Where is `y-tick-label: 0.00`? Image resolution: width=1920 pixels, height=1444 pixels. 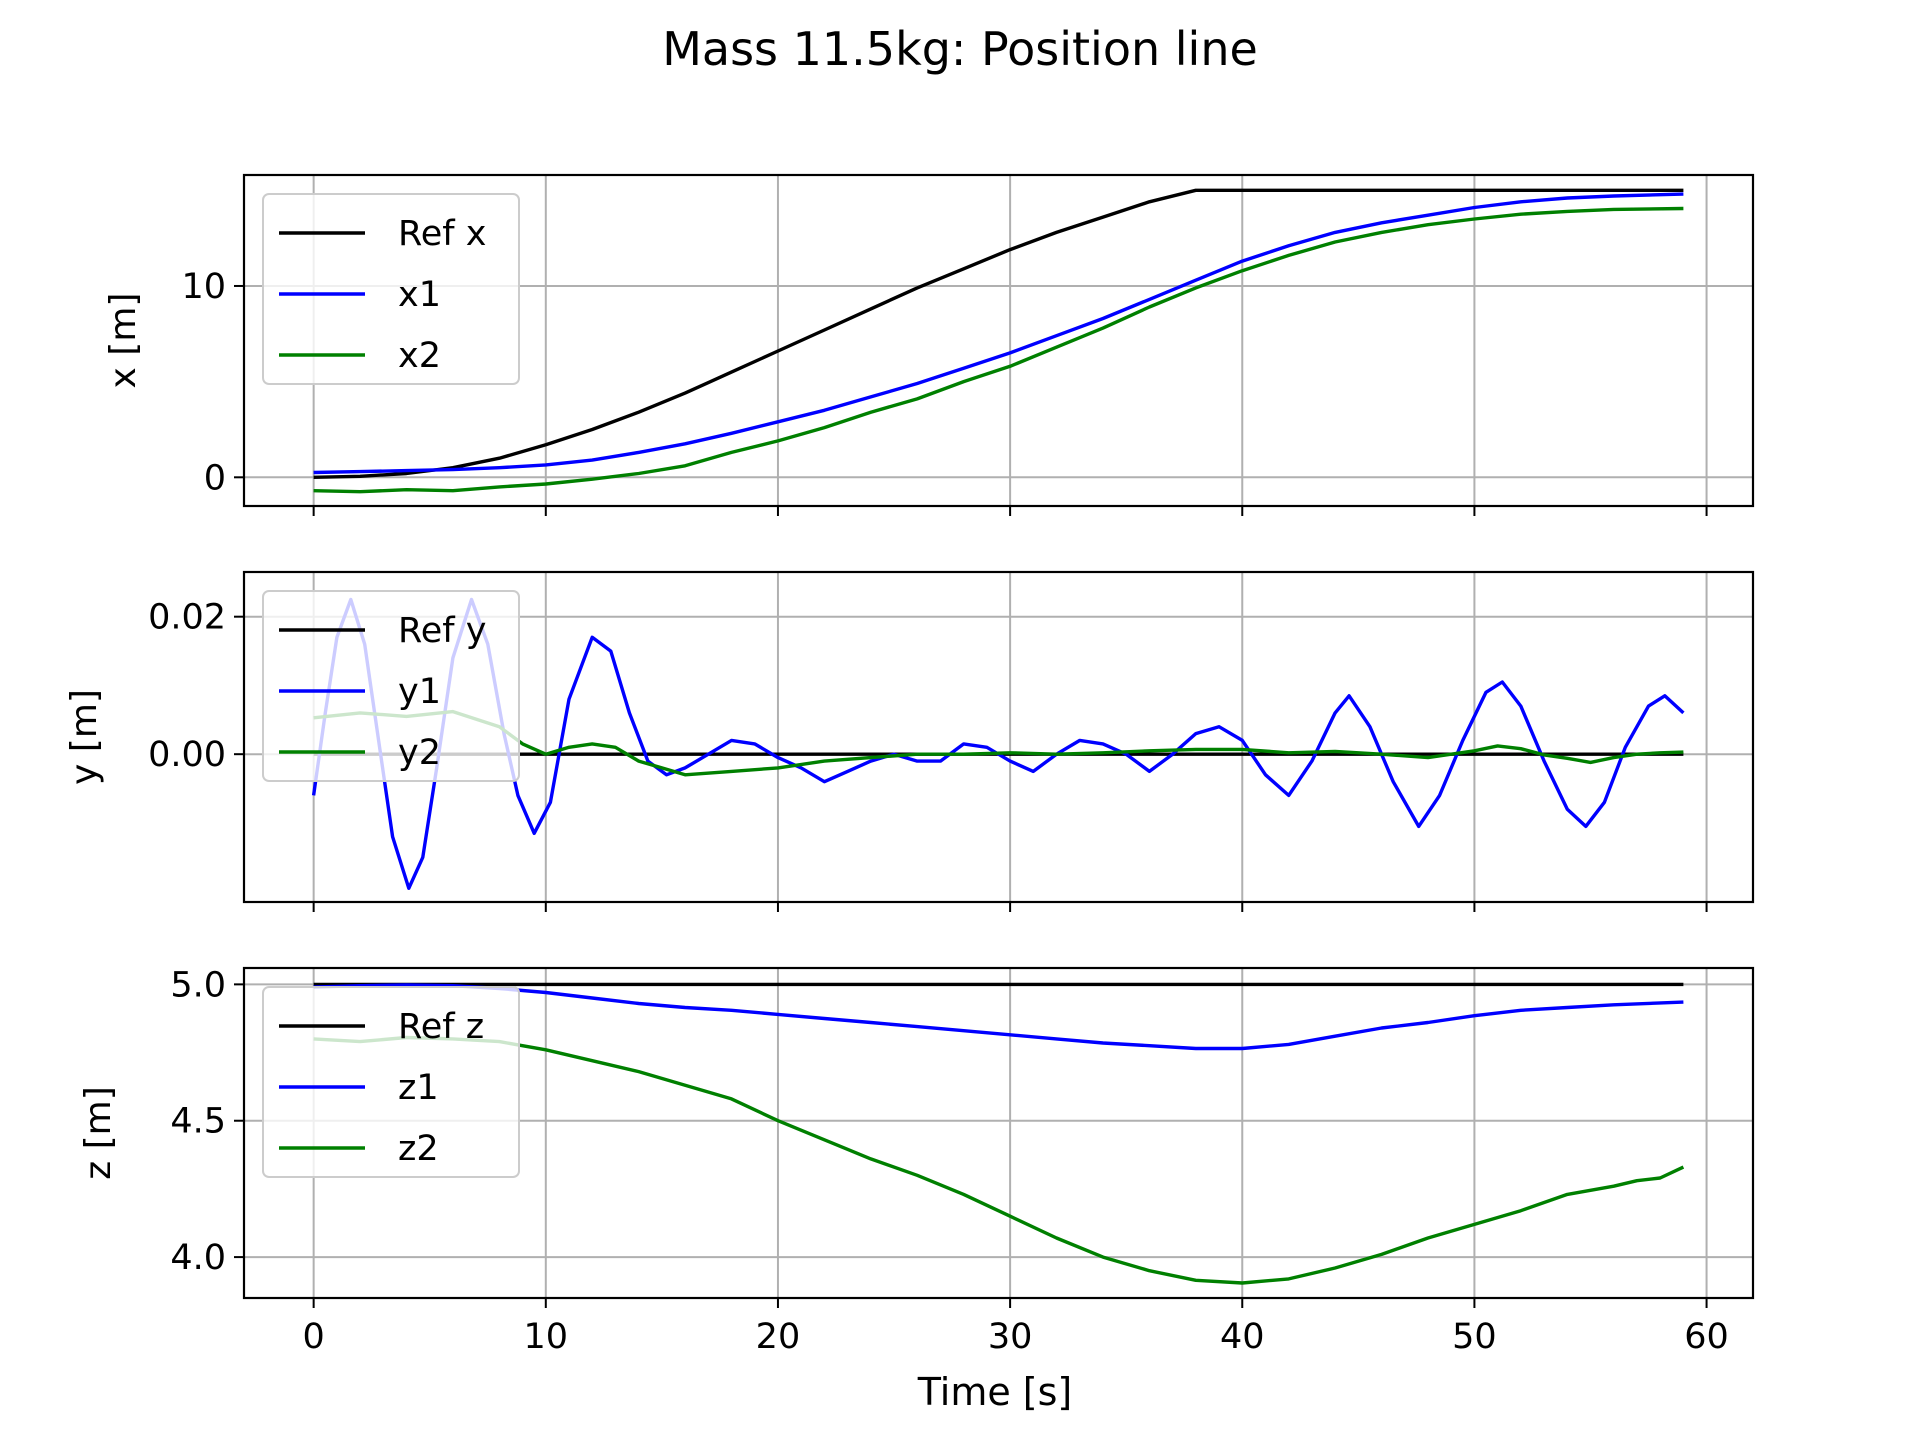 y-tick-label: 0.00 is located at coordinates (187, 755).